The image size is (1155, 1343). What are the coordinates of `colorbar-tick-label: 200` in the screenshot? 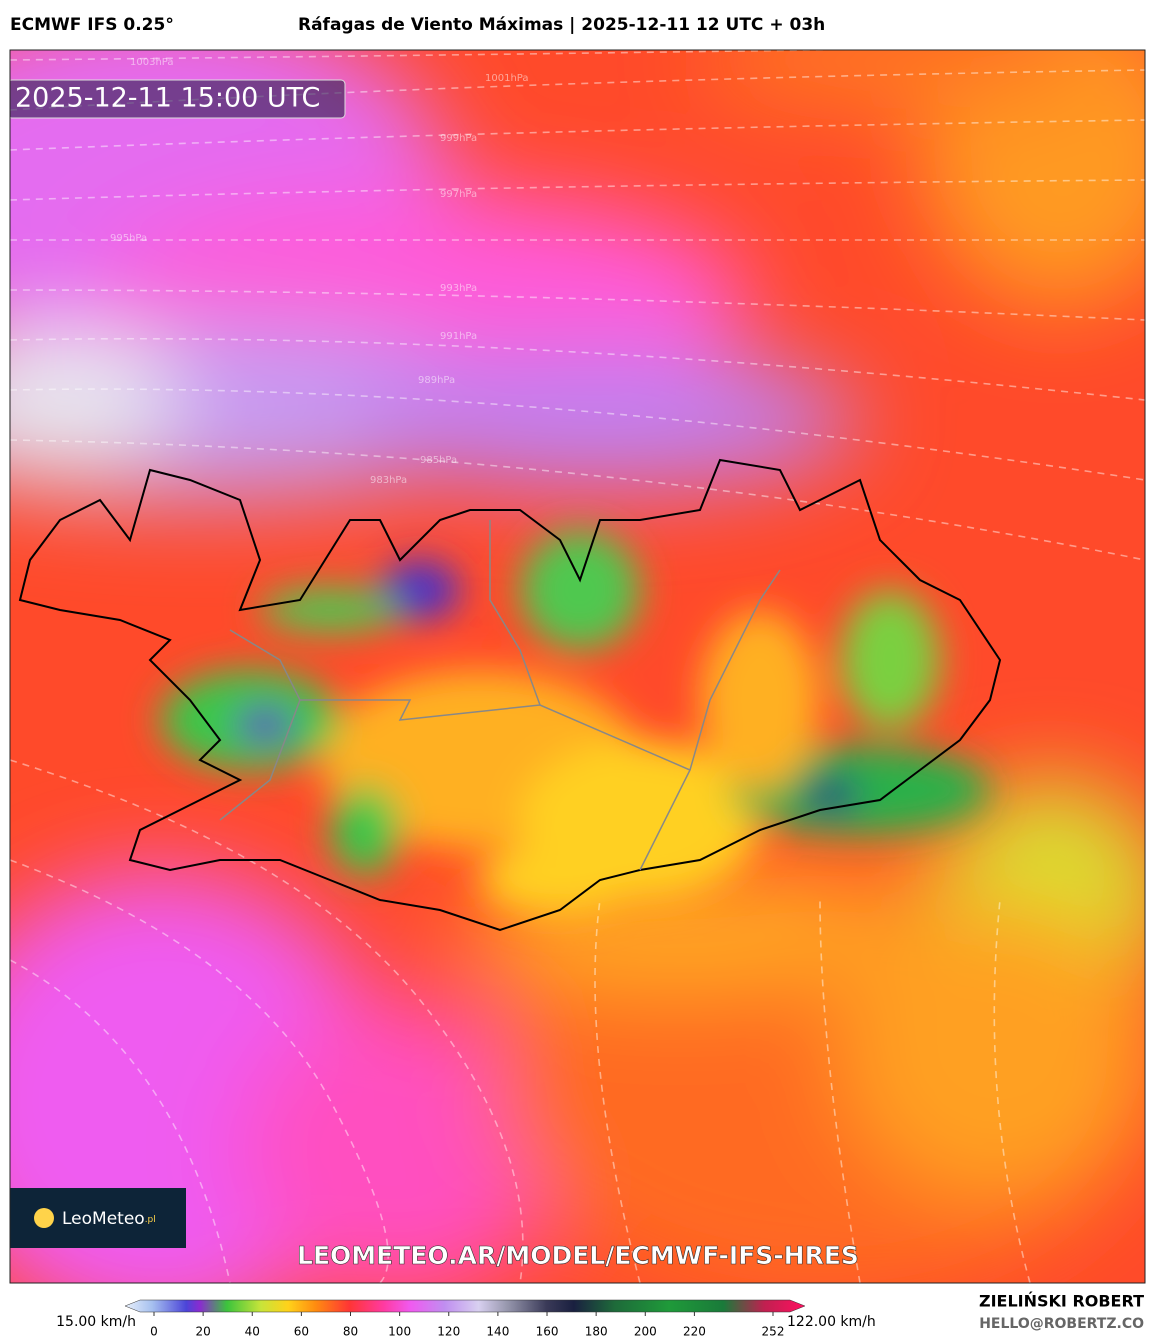 It's located at (645, 1332).